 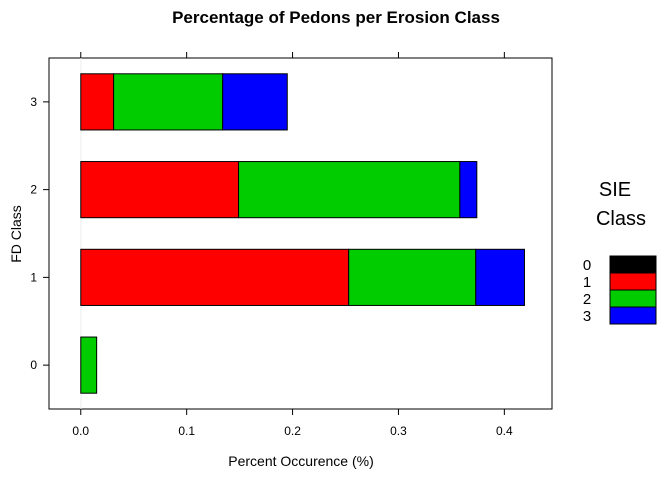 What do you see at coordinates (16, 234) in the screenshot?
I see `y-axis-label: FD Class` at bounding box center [16, 234].